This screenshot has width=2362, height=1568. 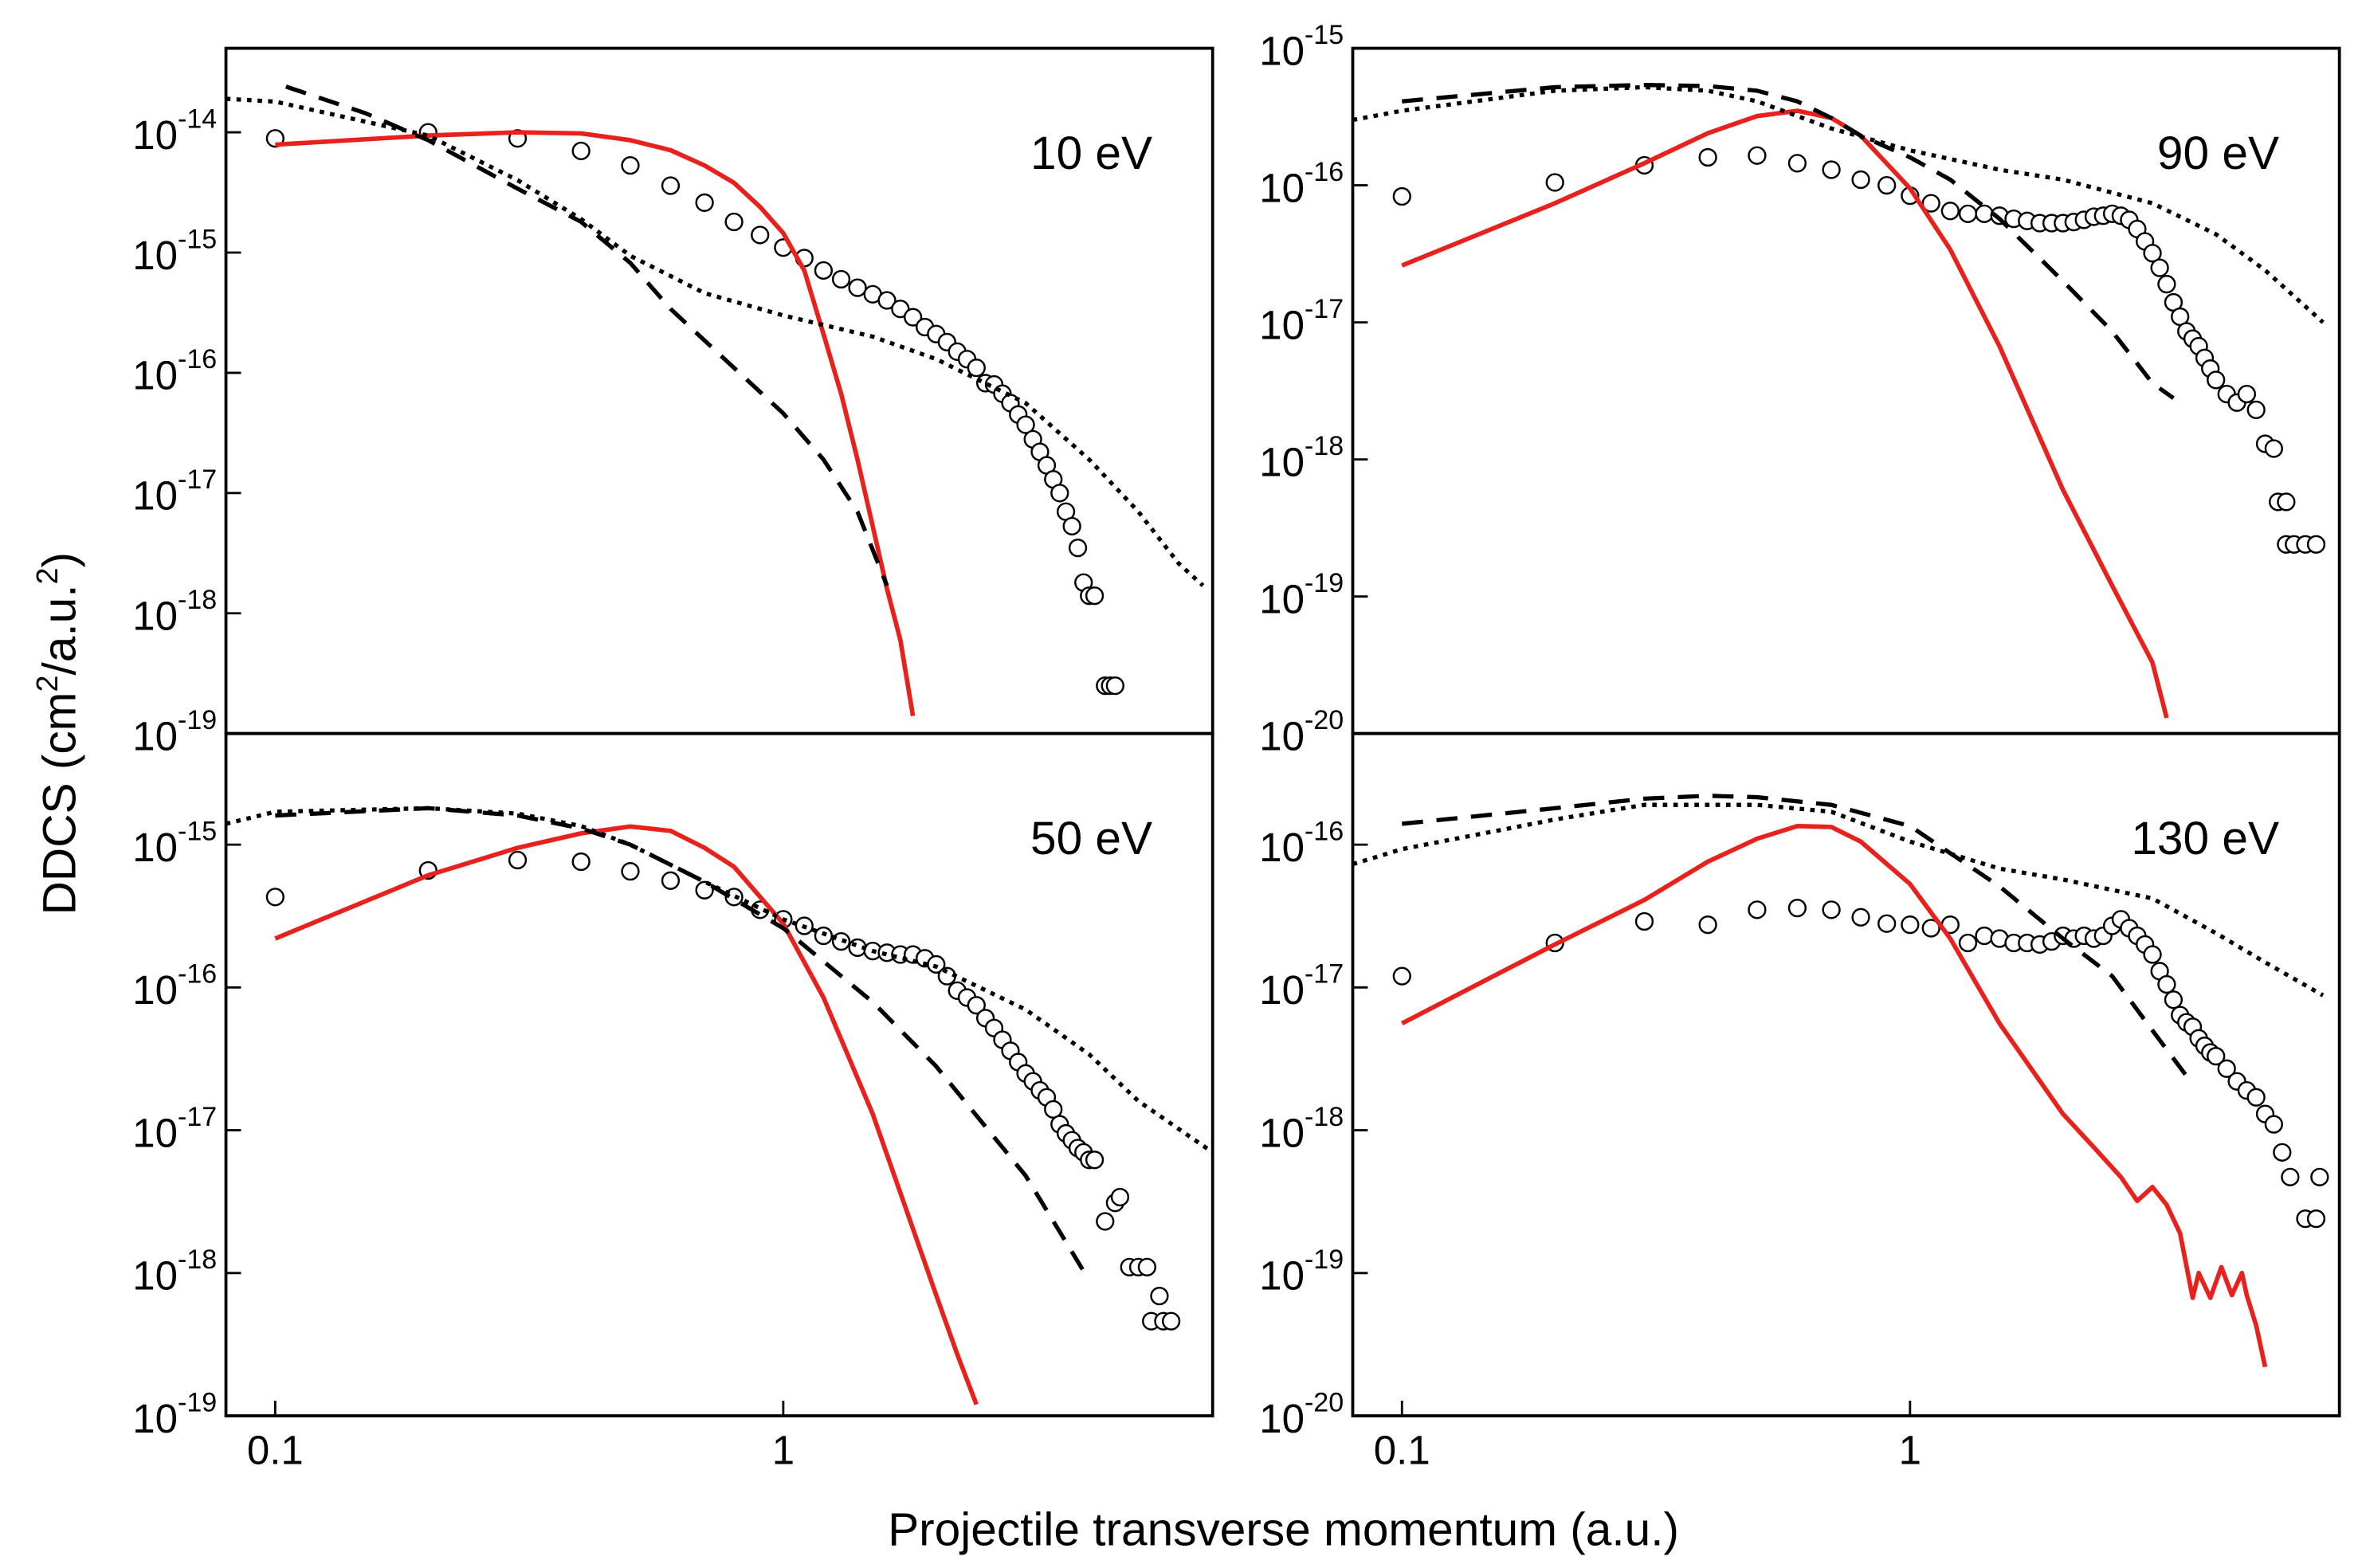 I want to click on y-tick-label: 10-15, so click(x=175, y=842).